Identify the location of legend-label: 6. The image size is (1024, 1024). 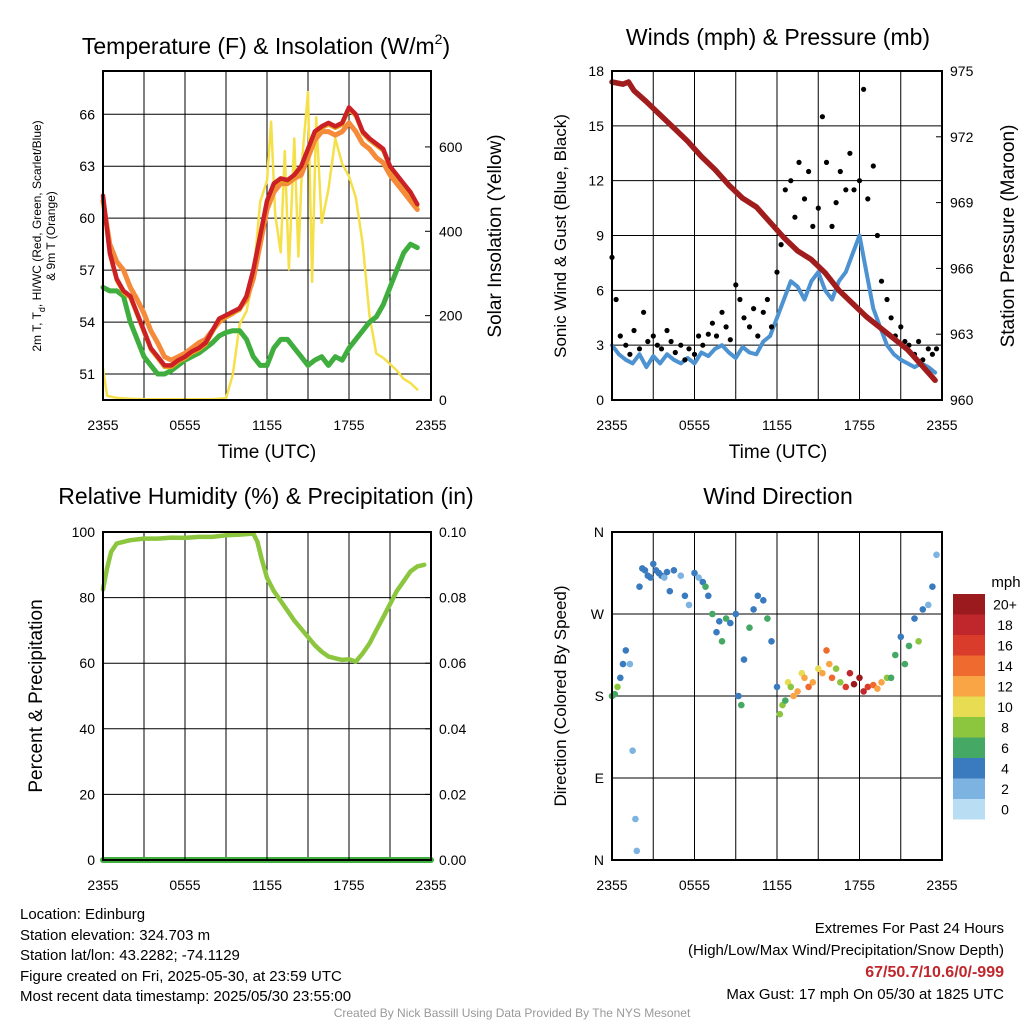
(1005, 748).